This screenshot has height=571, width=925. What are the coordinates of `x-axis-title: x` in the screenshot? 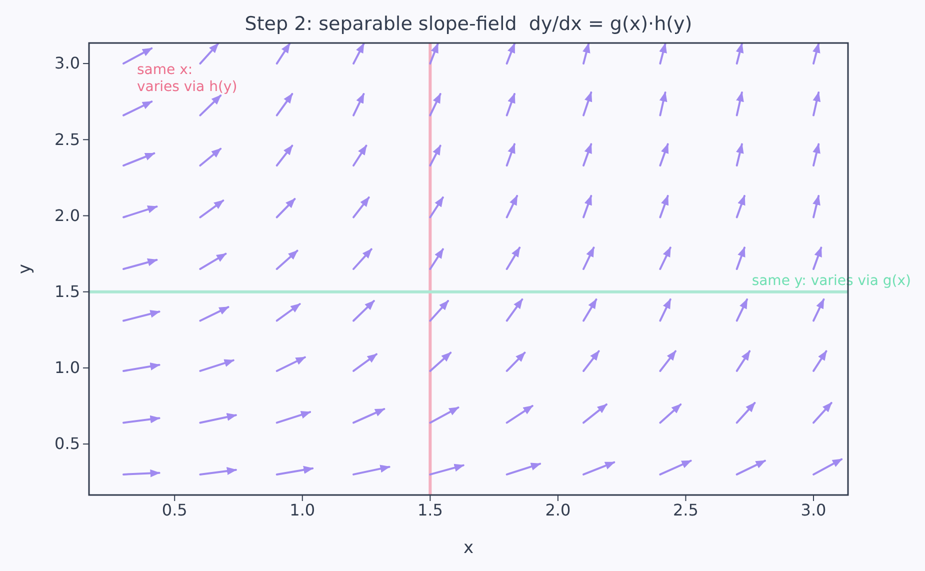 It's located at (468, 548).